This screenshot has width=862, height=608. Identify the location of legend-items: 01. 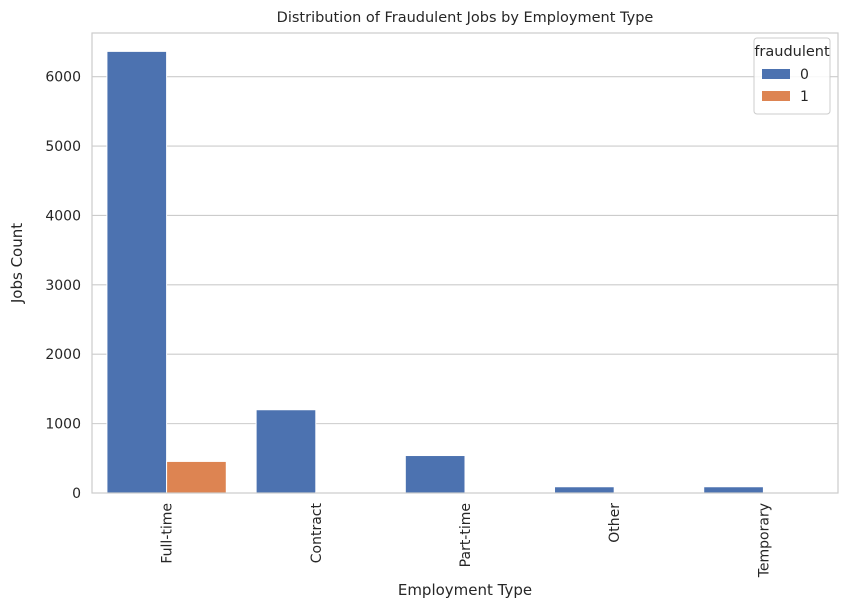
(785, 86).